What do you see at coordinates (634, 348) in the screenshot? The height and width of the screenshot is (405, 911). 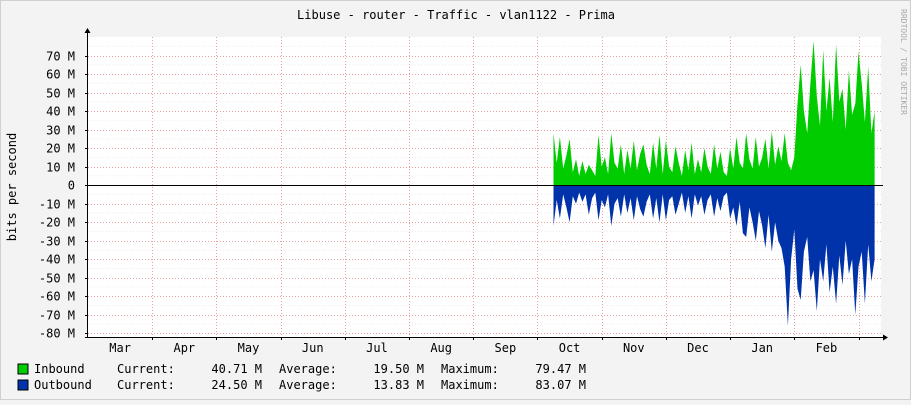 I see `x-tick-label: Nov` at bounding box center [634, 348].